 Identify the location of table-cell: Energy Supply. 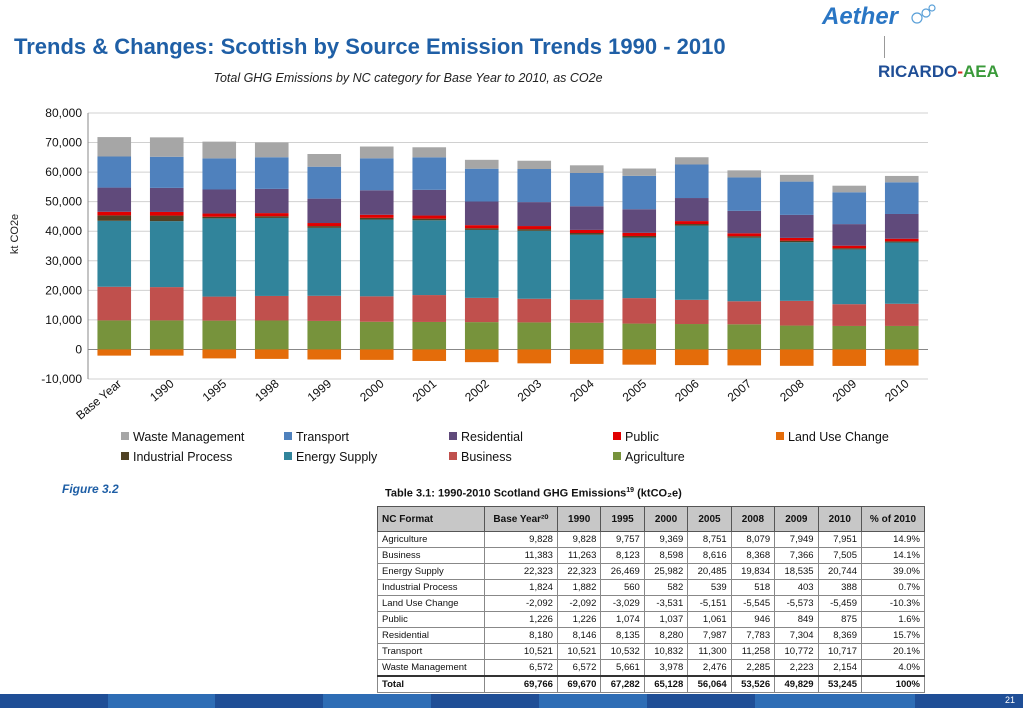
(431, 571).